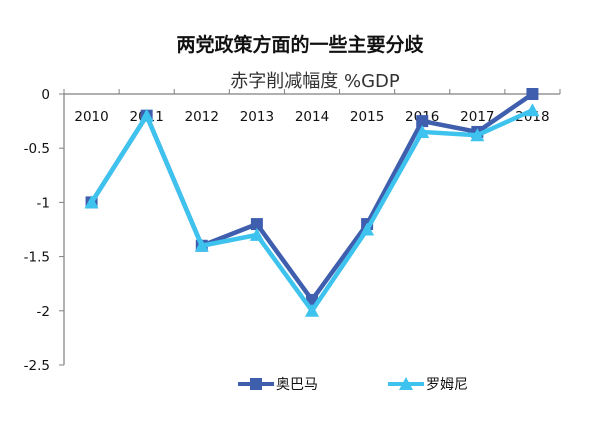  Describe the element at coordinates (45, 95) in the screenshot. I see `y-tick-label: 0` at that location.